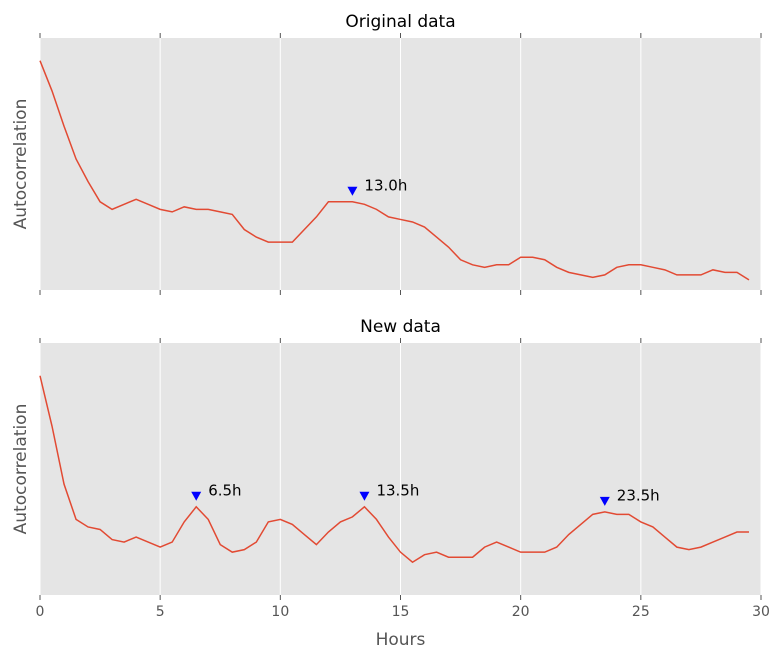 The image size is (773, 652). I want to click on x-axis-label: Hours, so click(401, 639).